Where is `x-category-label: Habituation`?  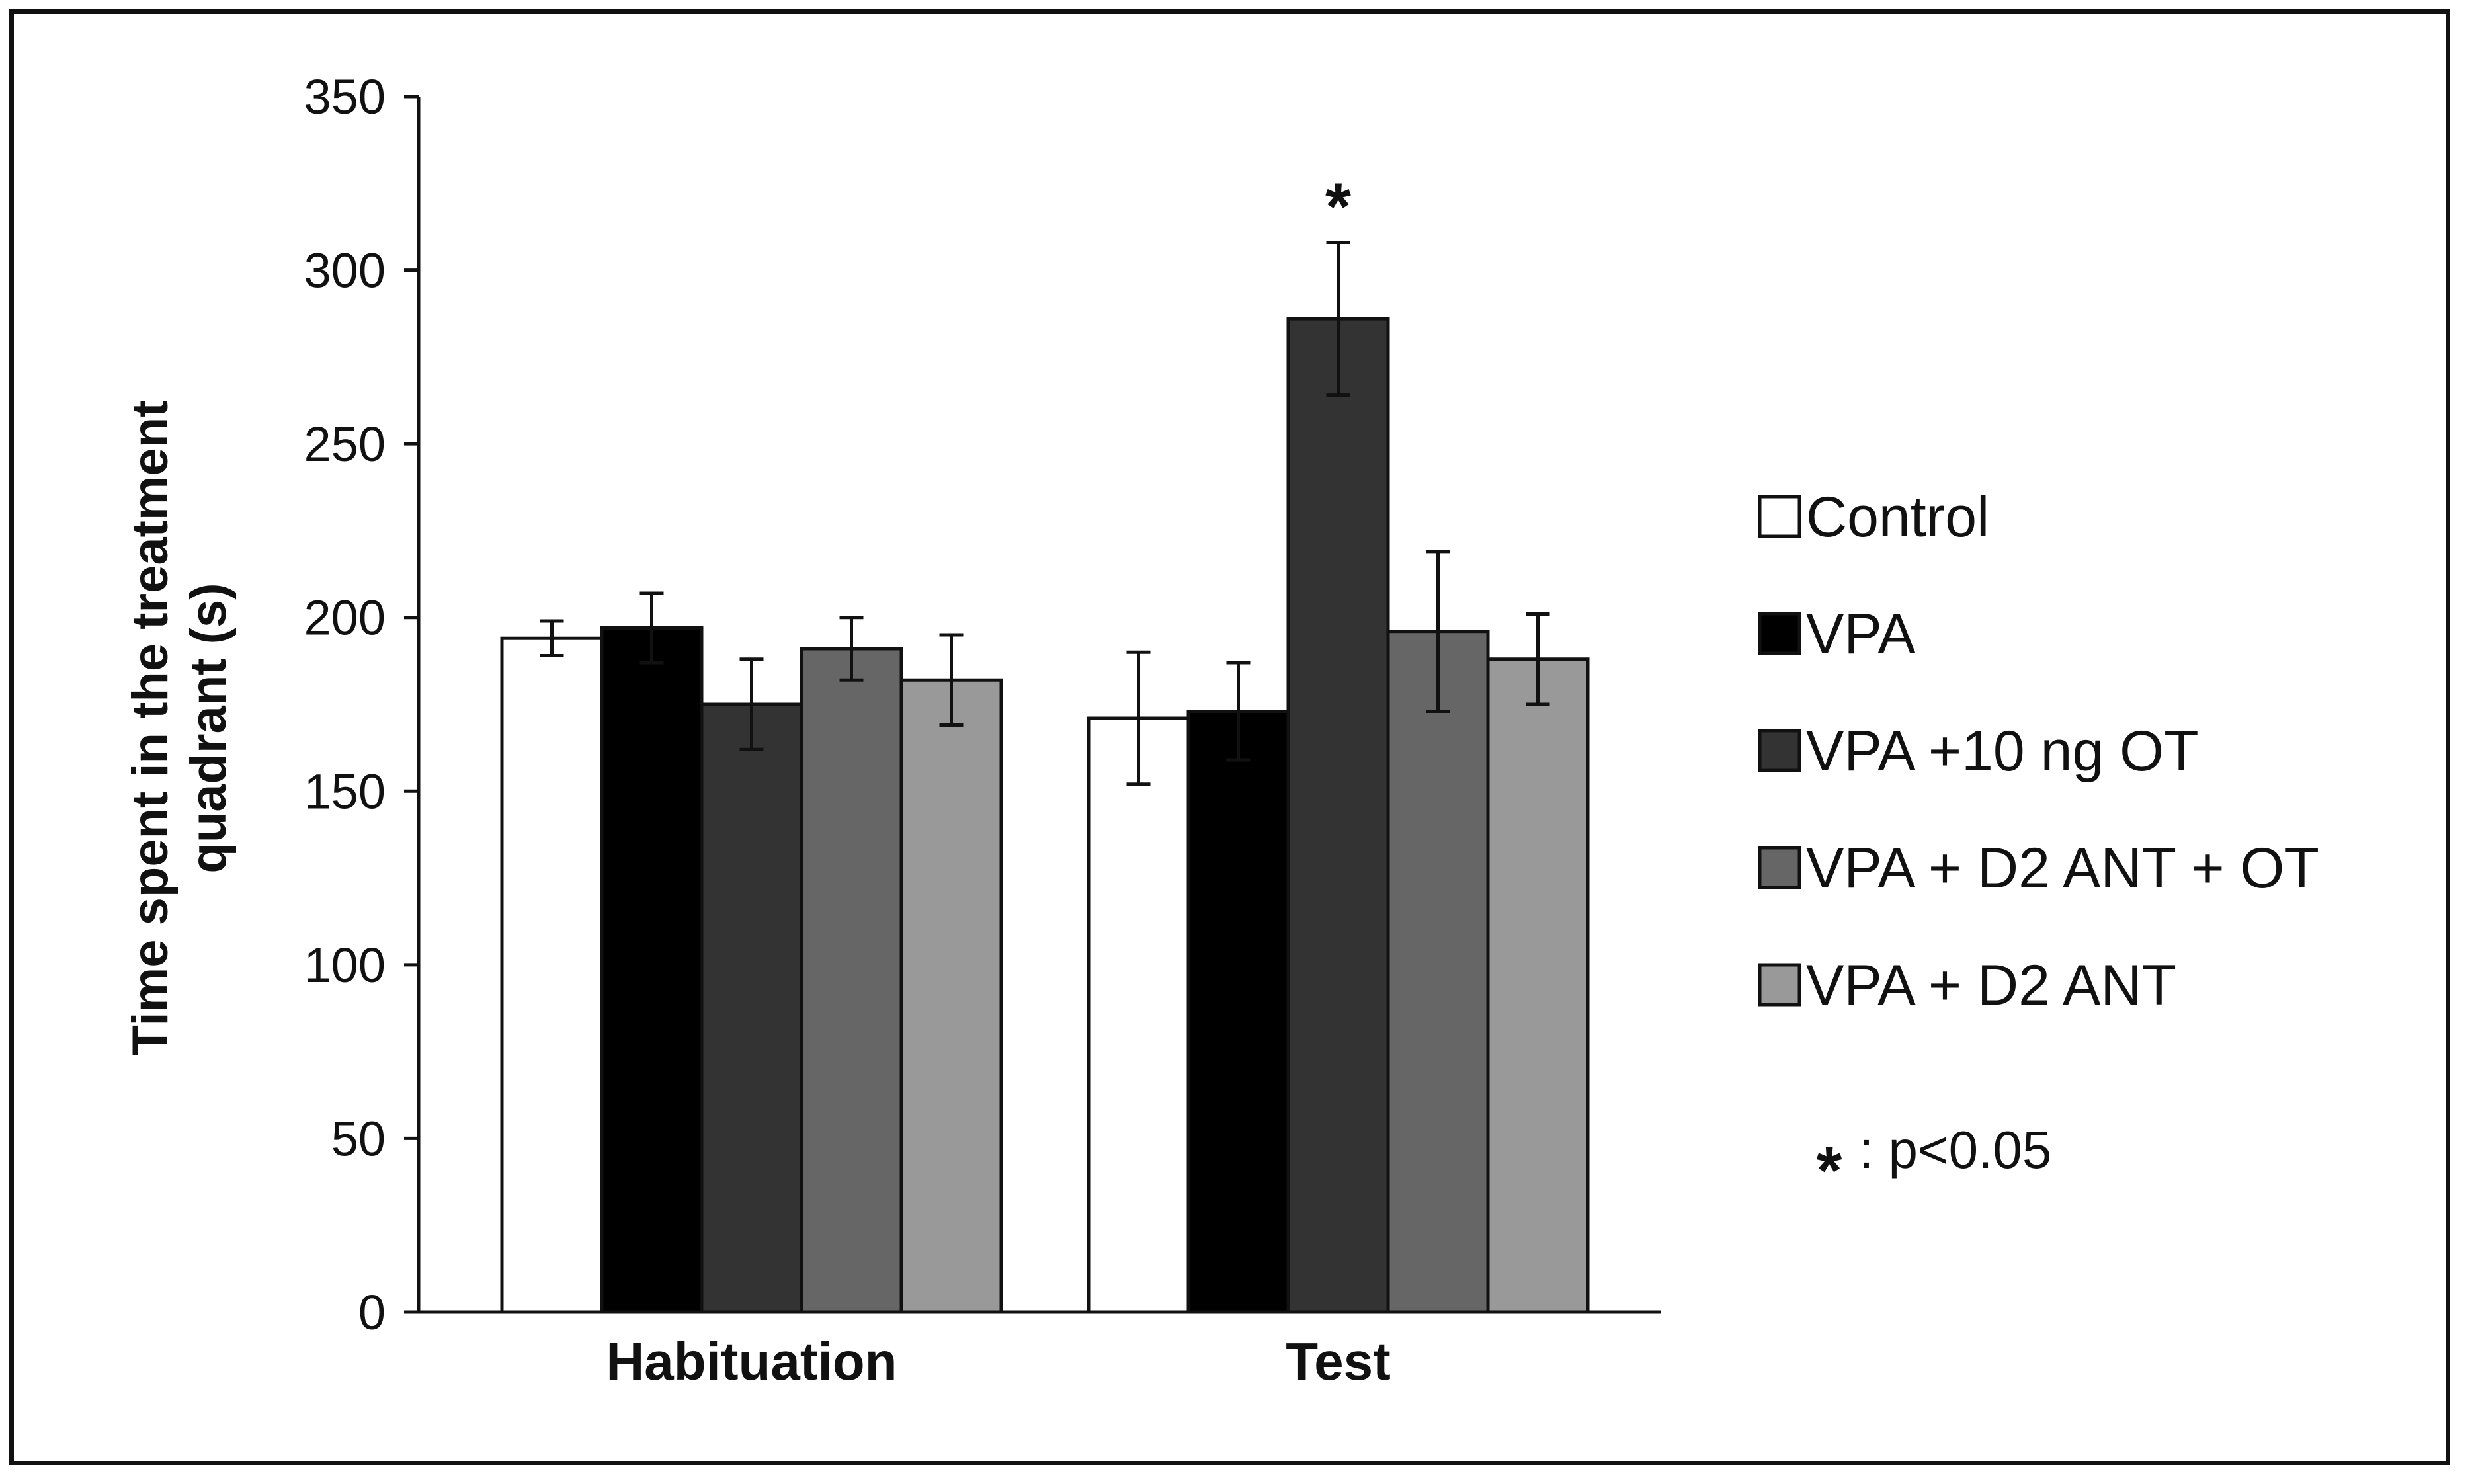
x-category-label: Habituation is located at coordinates (751, 1361).